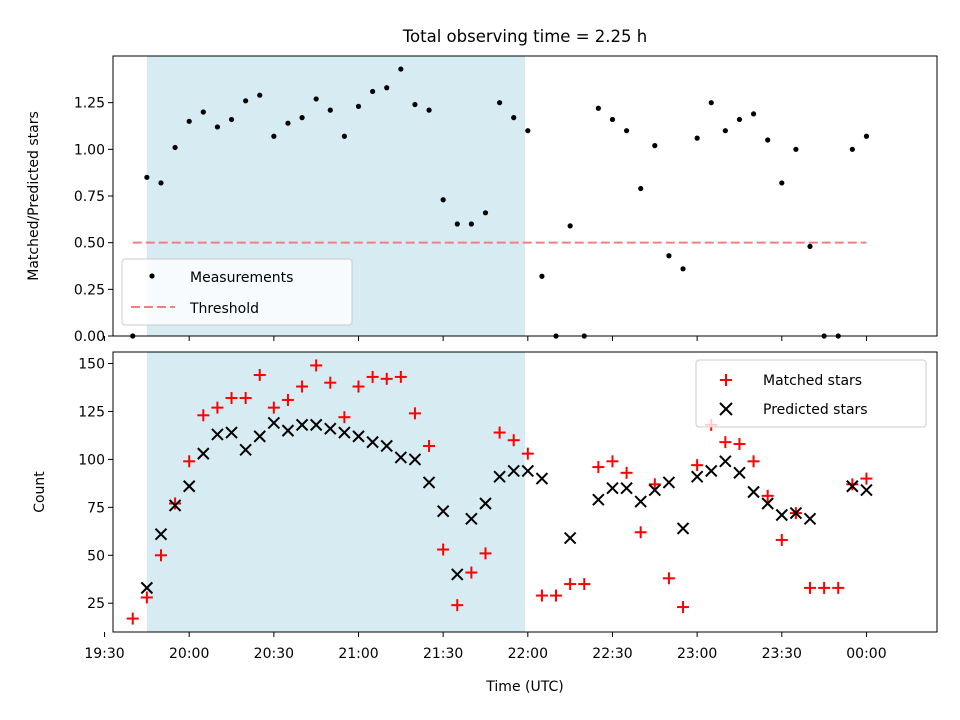 Image resolution: width=960 pixels, height=720 pixels. I want to click on y-axis: 0.00 0.25 0.50 0.75 1.00 1.25, so click(93, 220).